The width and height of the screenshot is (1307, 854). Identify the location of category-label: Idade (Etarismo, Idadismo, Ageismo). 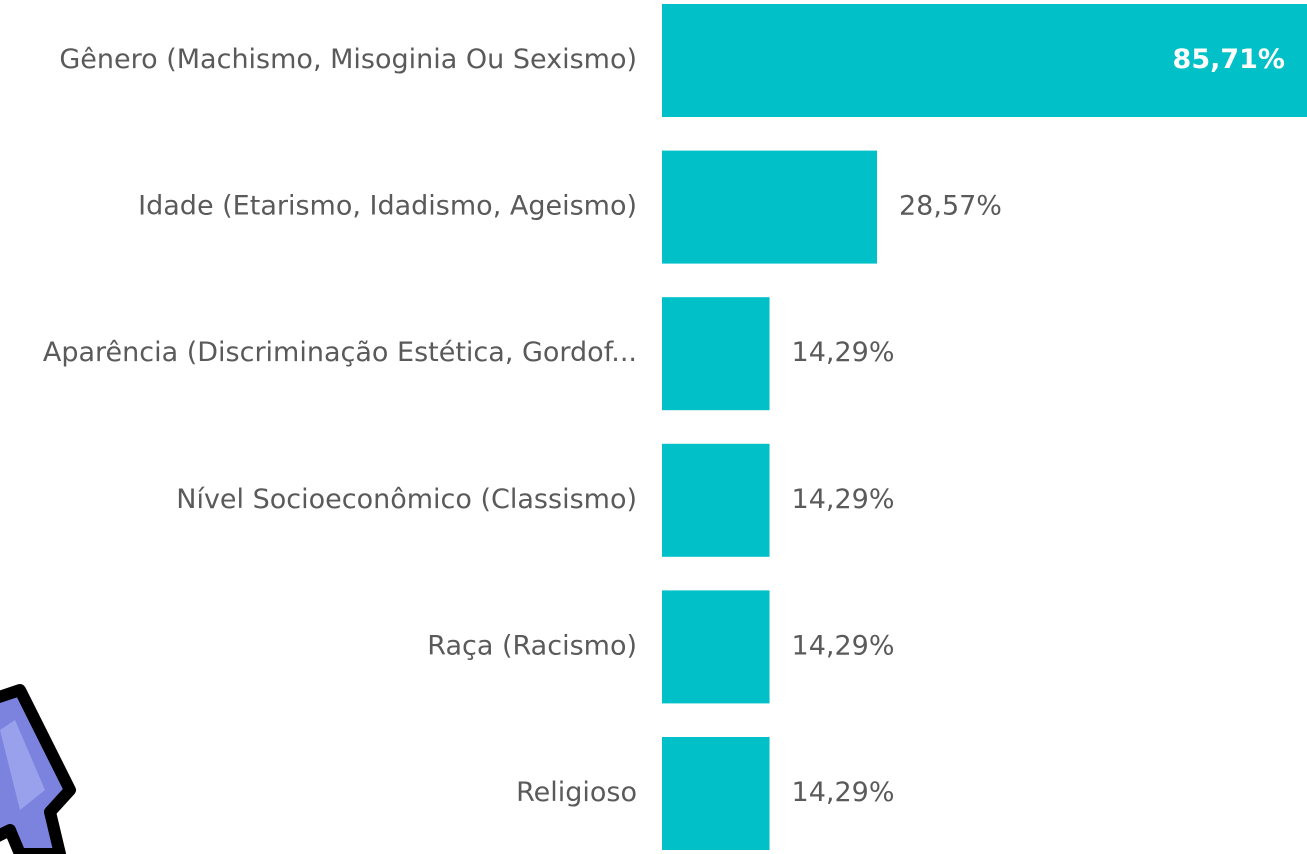
(387, 206).